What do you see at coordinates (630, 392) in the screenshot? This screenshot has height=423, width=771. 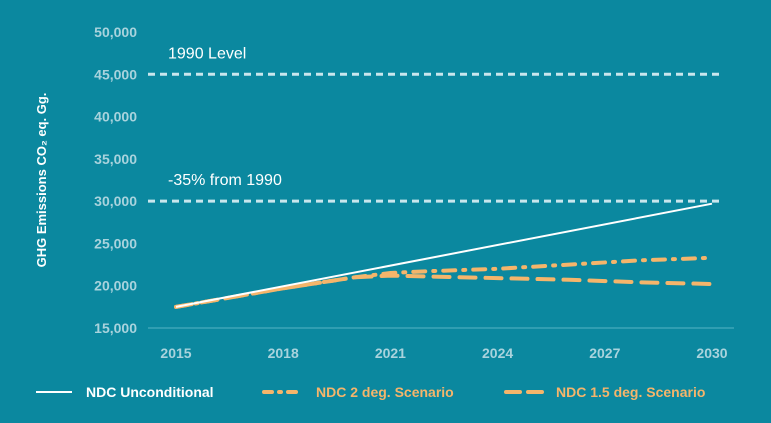 I see `legend-label: NDC 1.5 deg. Scenario` at bounding box center [630, 392].